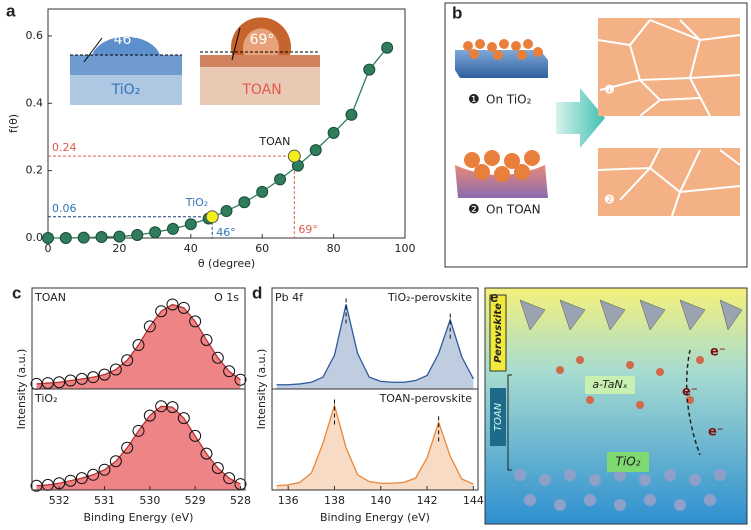  What do you see at coordinates (457, 12) in the screenshot?
I see `panel-label: b` at bounding box center [457, 12].